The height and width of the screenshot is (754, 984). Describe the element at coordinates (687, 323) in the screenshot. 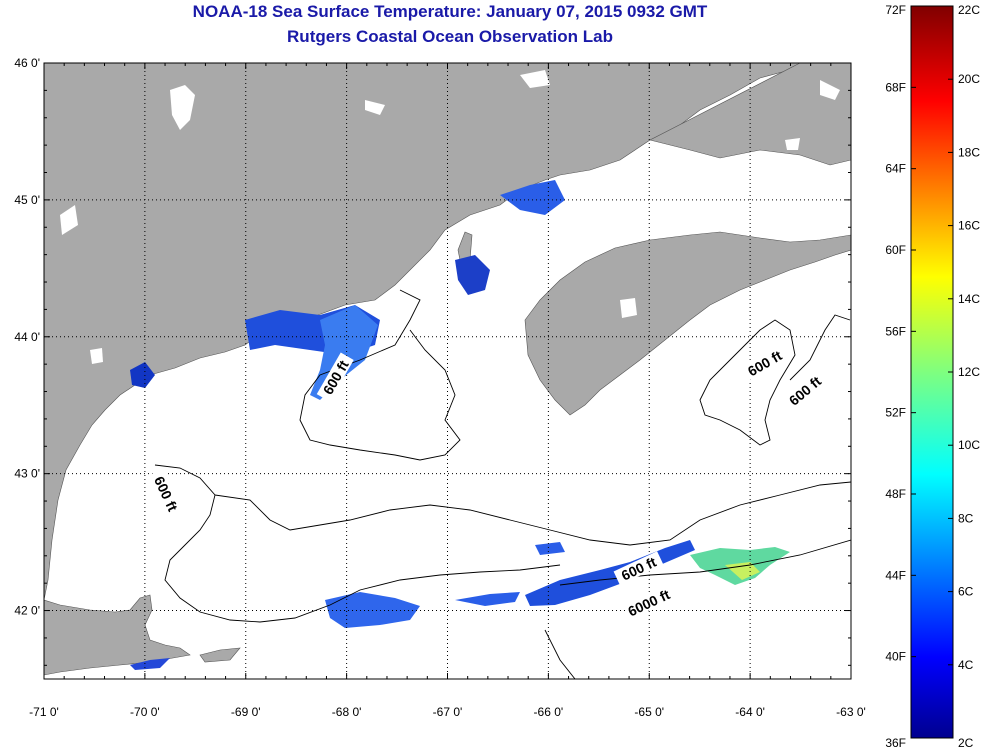

I see `land-nova-scotia` at that location.